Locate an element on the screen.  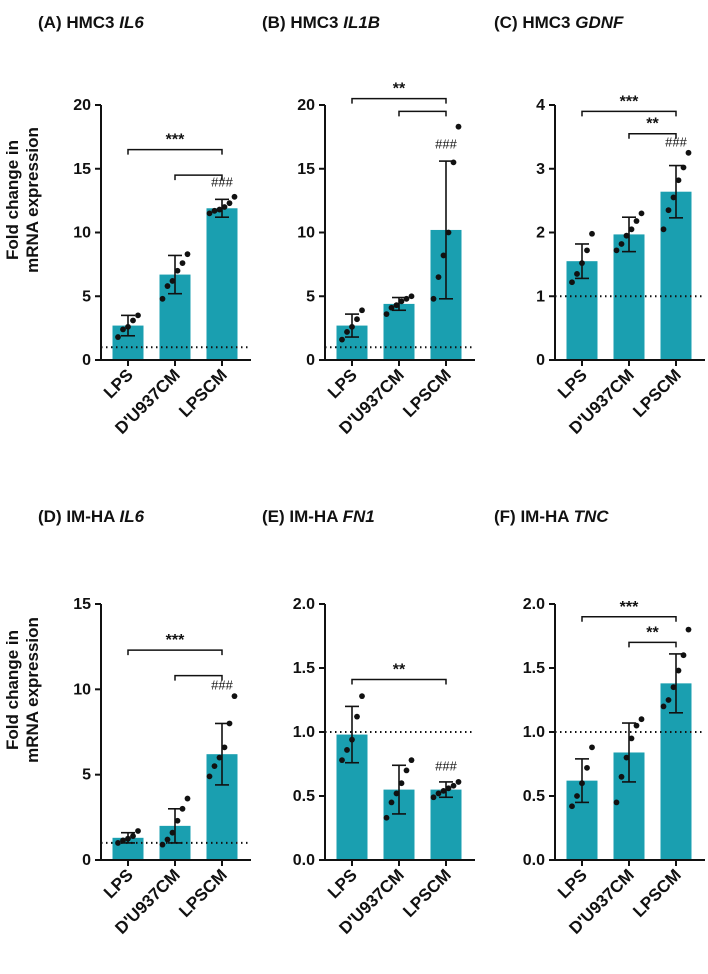
y-tick-label: 3 is located at coordinates (540, 169).